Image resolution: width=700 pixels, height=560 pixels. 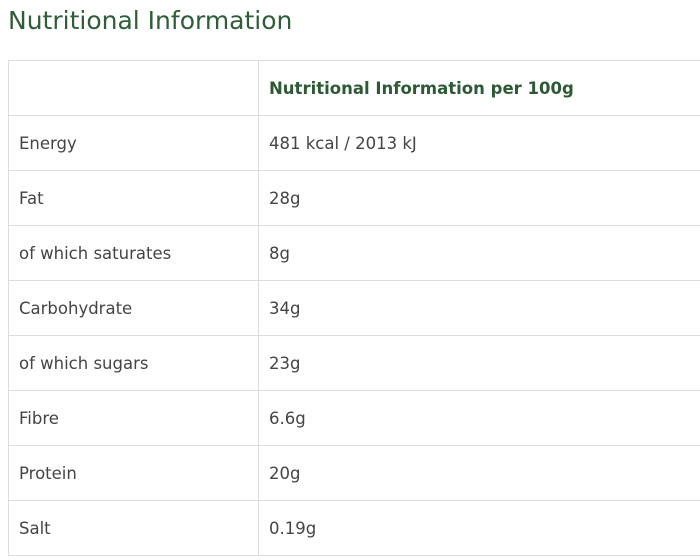 What do you see at coordinates (133, 363) in the screenshot?
I see `nutrient-name: of which sugars` at bounding box center [133, 363].